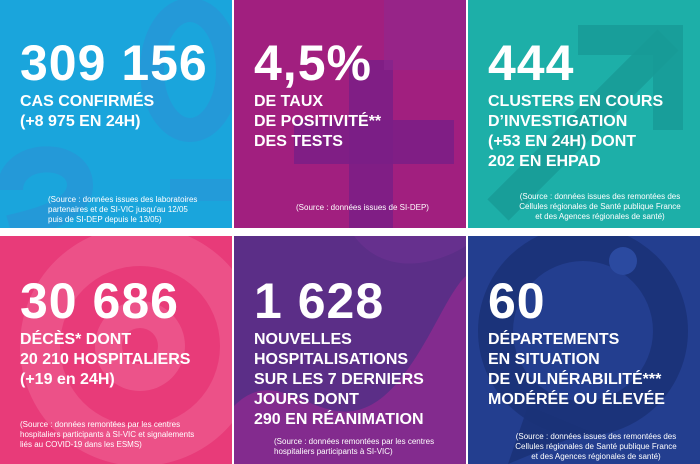 The image size is (700, 464). Describe the element at coordinates (319, 301) in the screenshot. I see `hospitalisations-value: 1 628` at that location.